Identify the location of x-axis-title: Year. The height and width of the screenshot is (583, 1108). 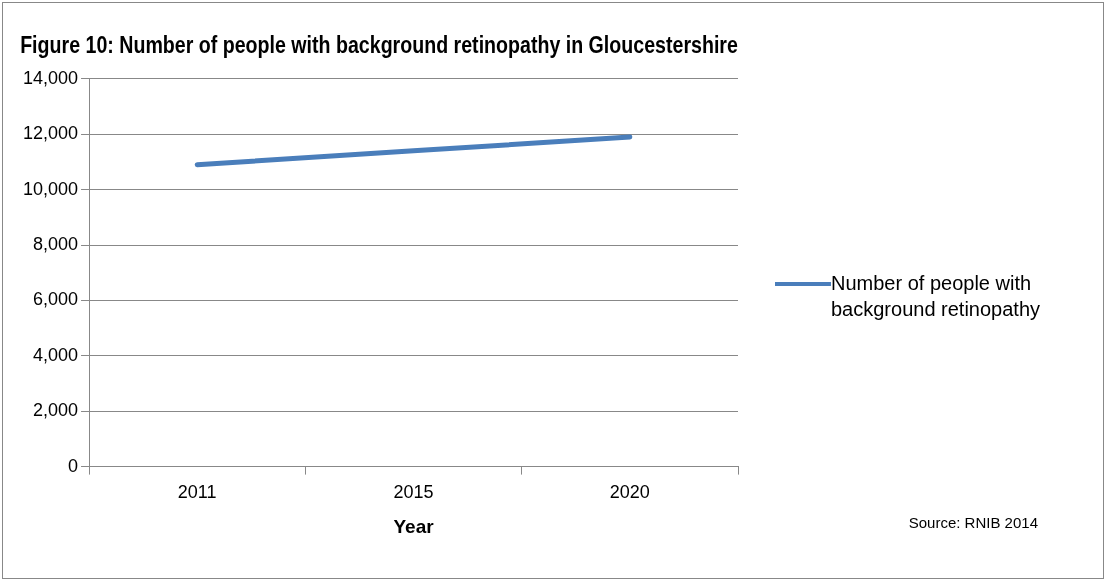
(414, 526).